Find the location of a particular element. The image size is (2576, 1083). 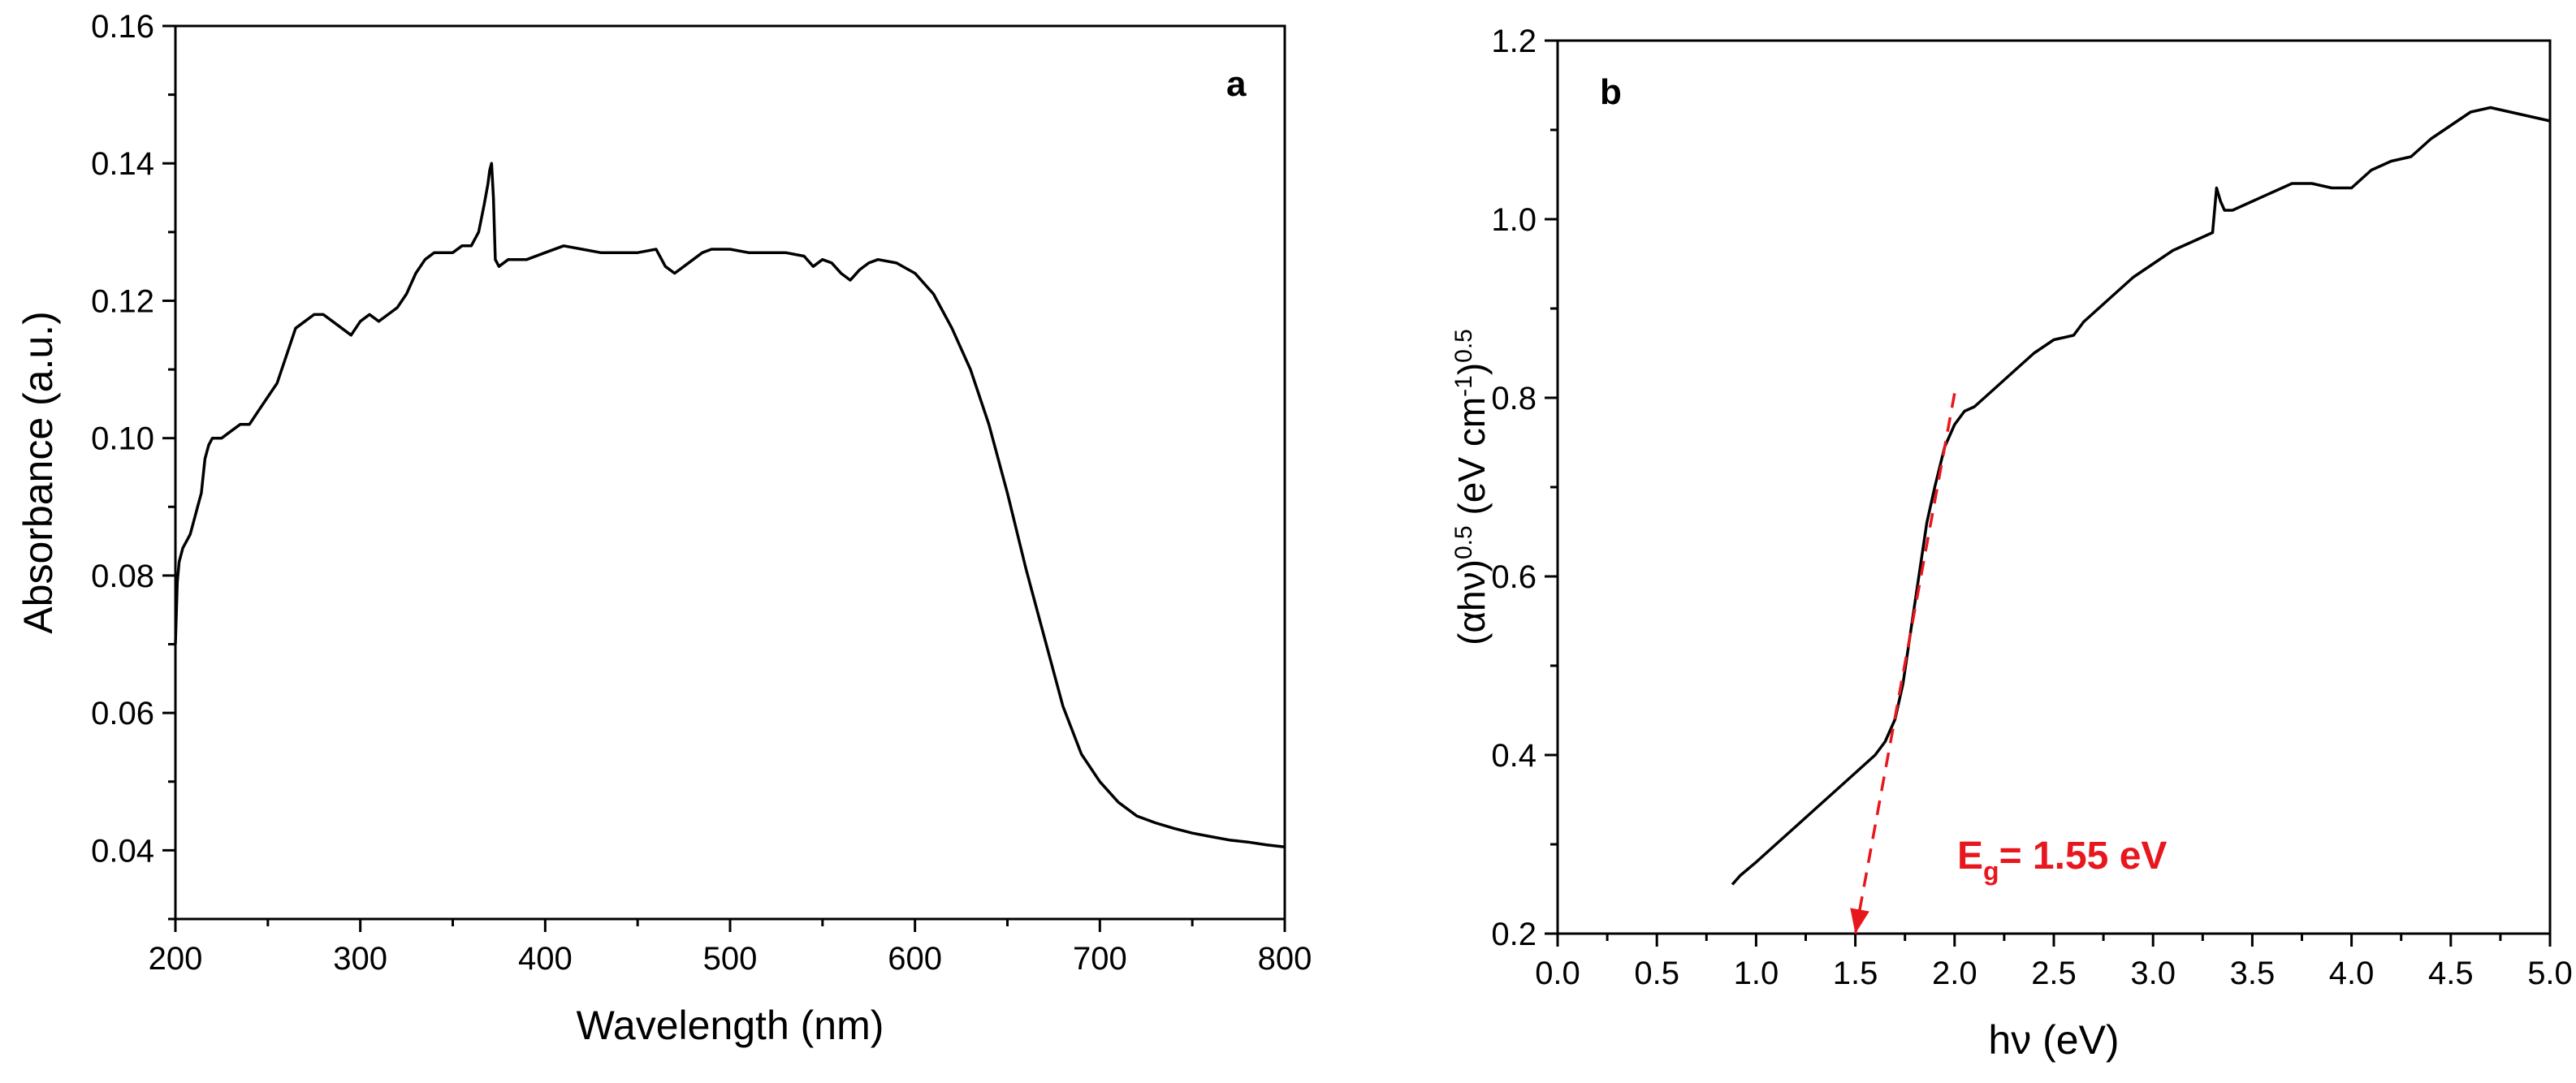

bandgap-fit-line is located at coordinates (1904, 663).